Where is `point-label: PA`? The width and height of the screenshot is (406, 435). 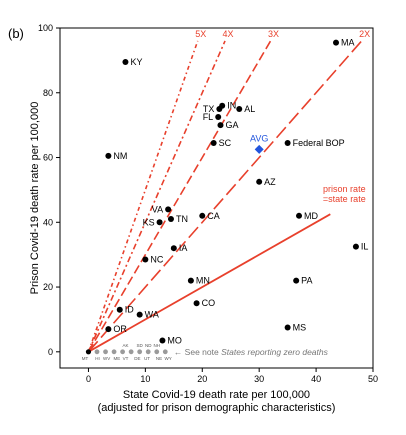 point-label: PA is located at coordinates (306, 281).